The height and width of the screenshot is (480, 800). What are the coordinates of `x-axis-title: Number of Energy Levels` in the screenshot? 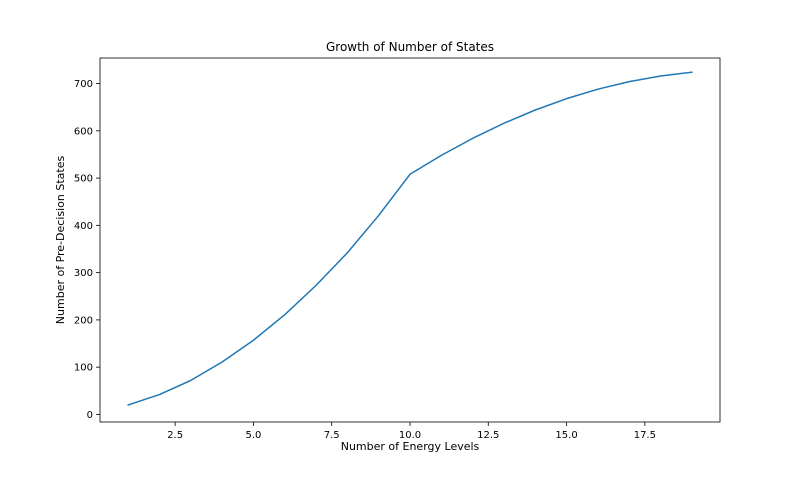 It's located at (410, 446).